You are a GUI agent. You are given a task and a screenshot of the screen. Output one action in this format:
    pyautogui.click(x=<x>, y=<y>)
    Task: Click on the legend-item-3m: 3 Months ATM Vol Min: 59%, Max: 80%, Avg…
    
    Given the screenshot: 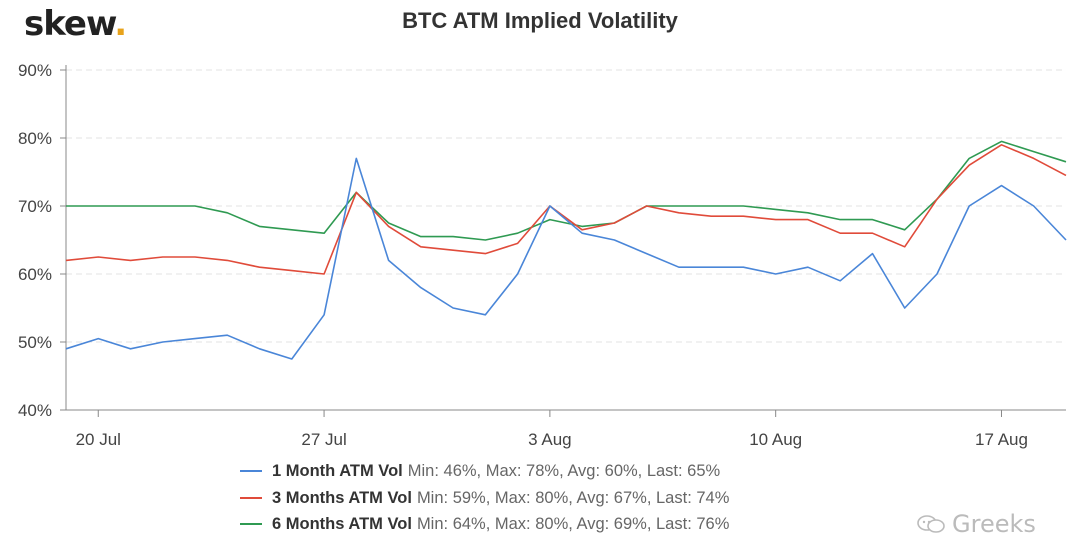 What is the action you would take?
    pyautogui.click(x=484, y=498)
    